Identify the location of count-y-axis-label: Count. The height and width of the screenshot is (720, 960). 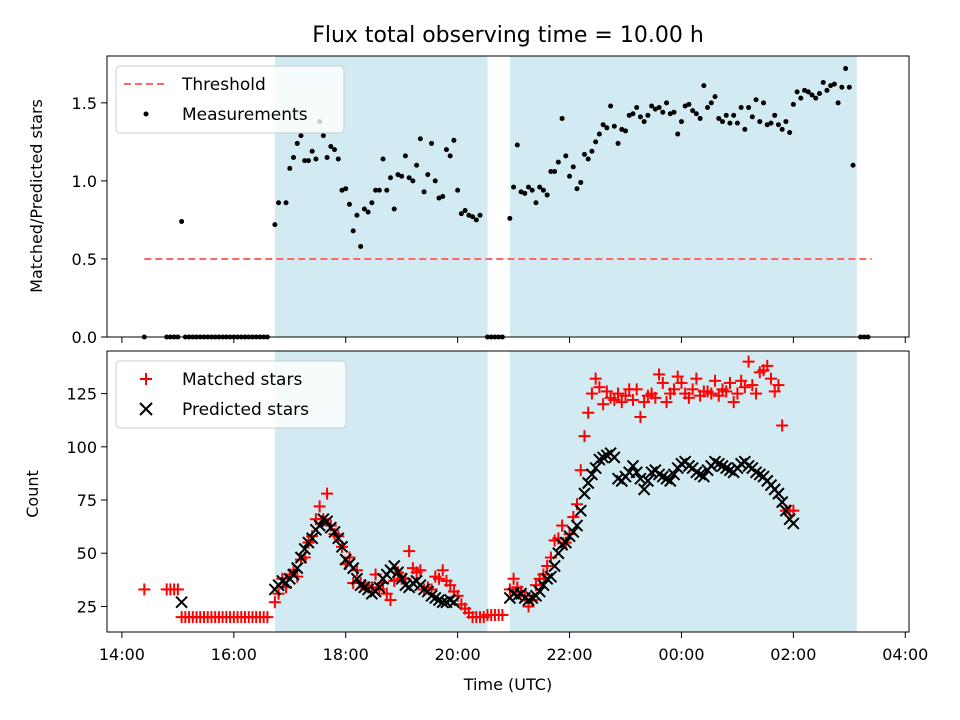
(32, 494).